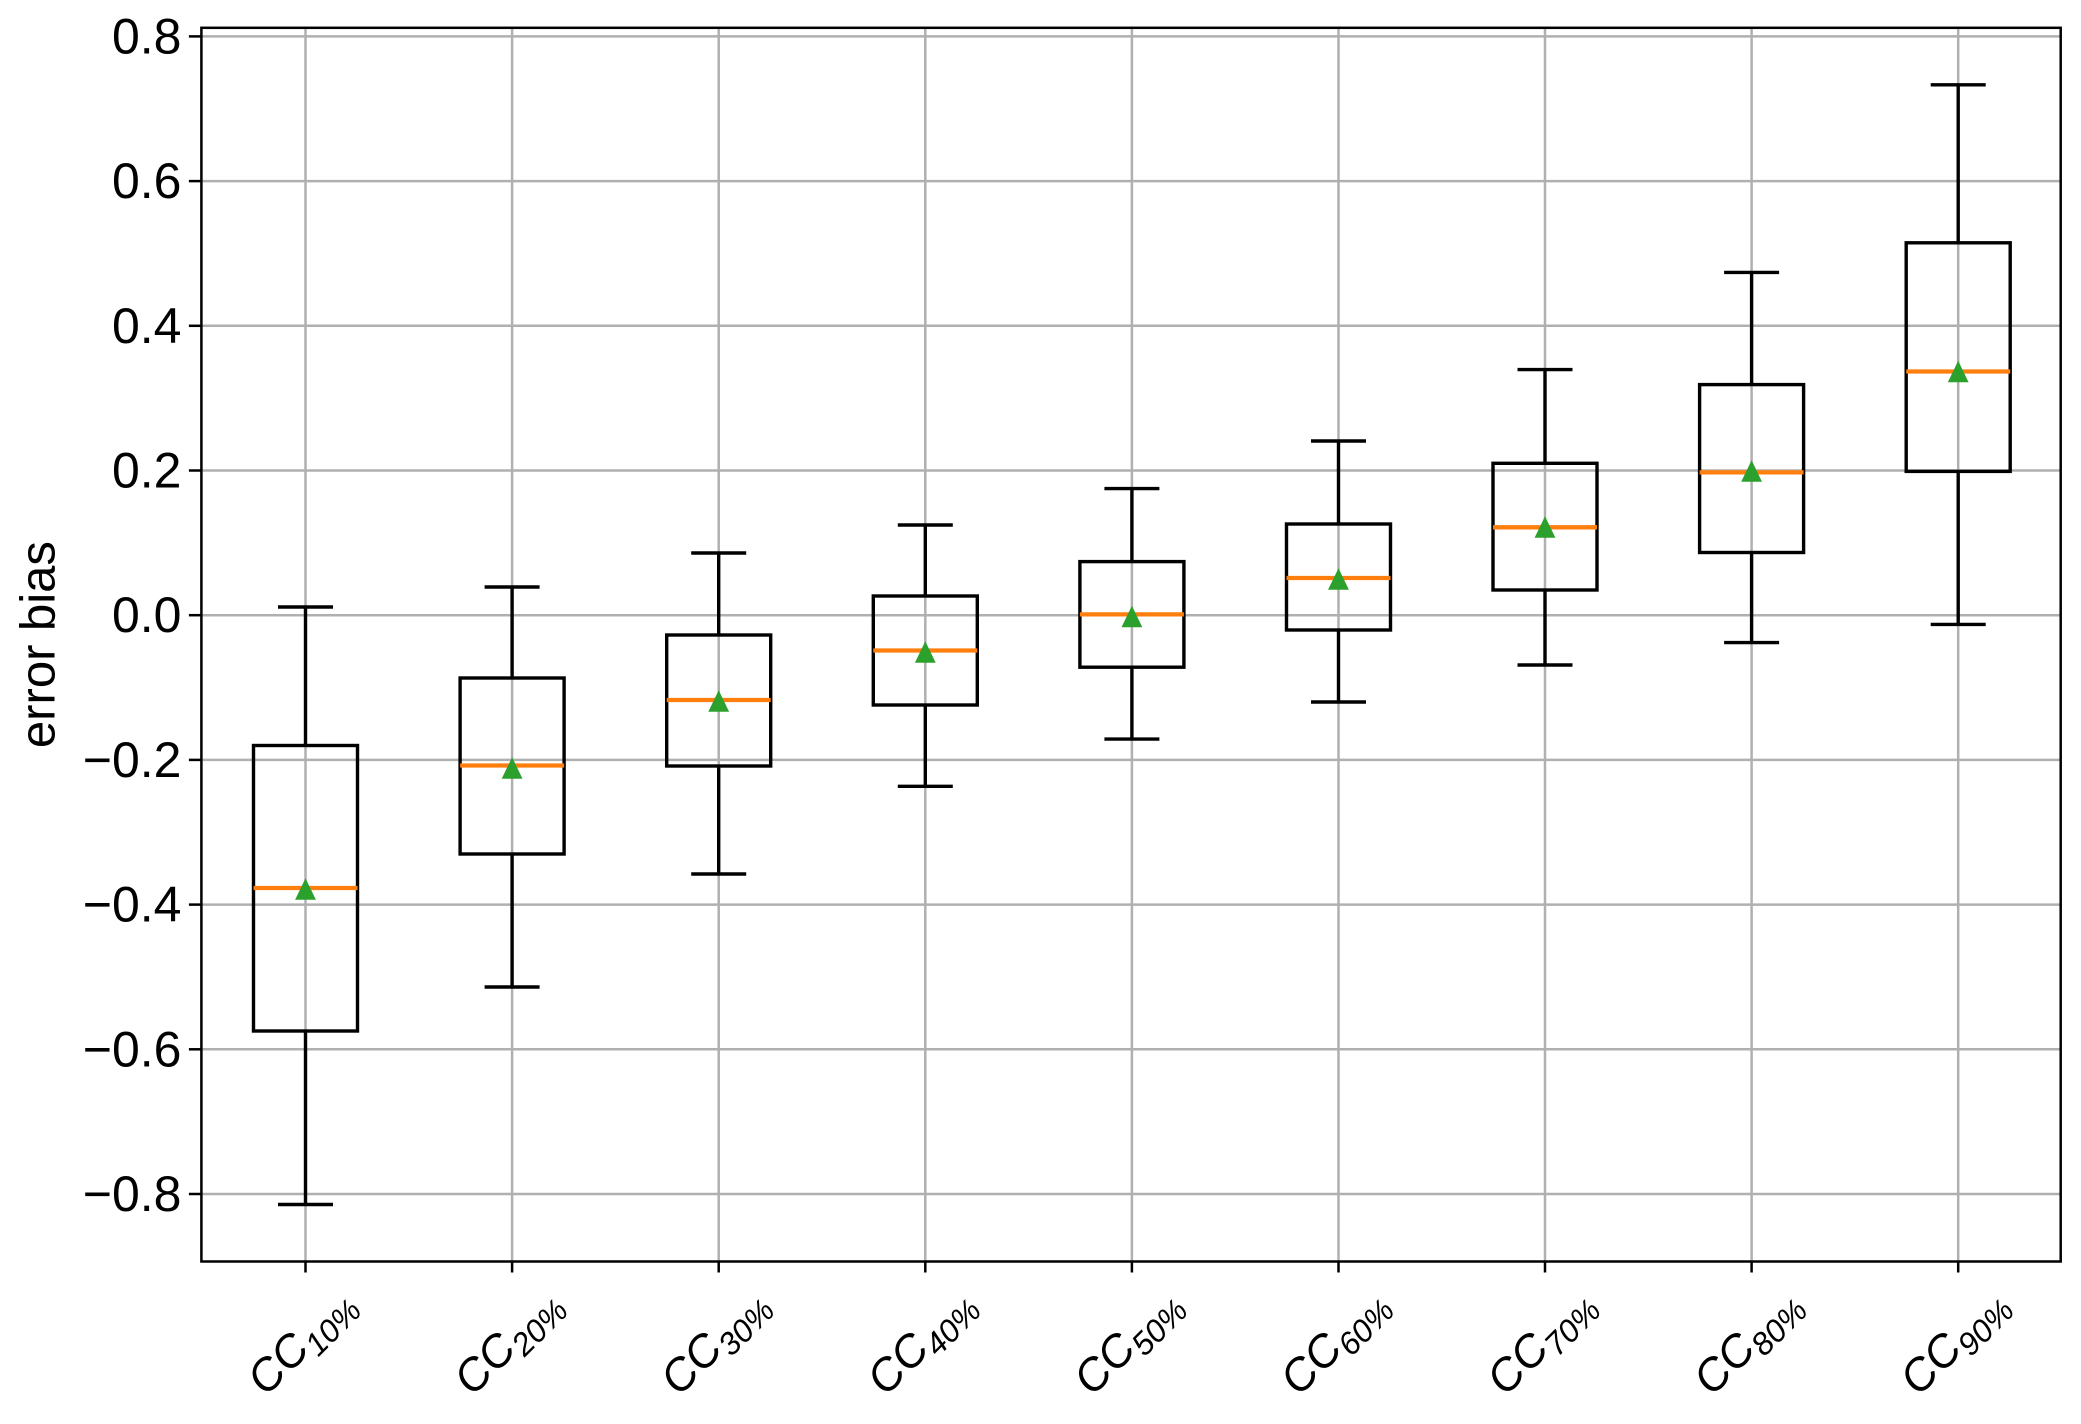  What do you see at coordinates (38, 644) in the screenshot?
I see `svg-text: error bias` at bounding box center [38, 644].